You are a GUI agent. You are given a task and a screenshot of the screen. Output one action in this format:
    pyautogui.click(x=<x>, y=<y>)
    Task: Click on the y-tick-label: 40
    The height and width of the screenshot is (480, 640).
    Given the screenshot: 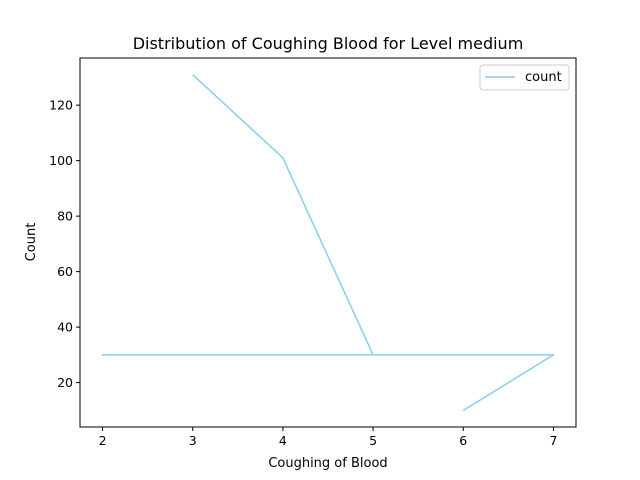 What is the action you would take?
    pyautogui.click(x=65, y=327)
    